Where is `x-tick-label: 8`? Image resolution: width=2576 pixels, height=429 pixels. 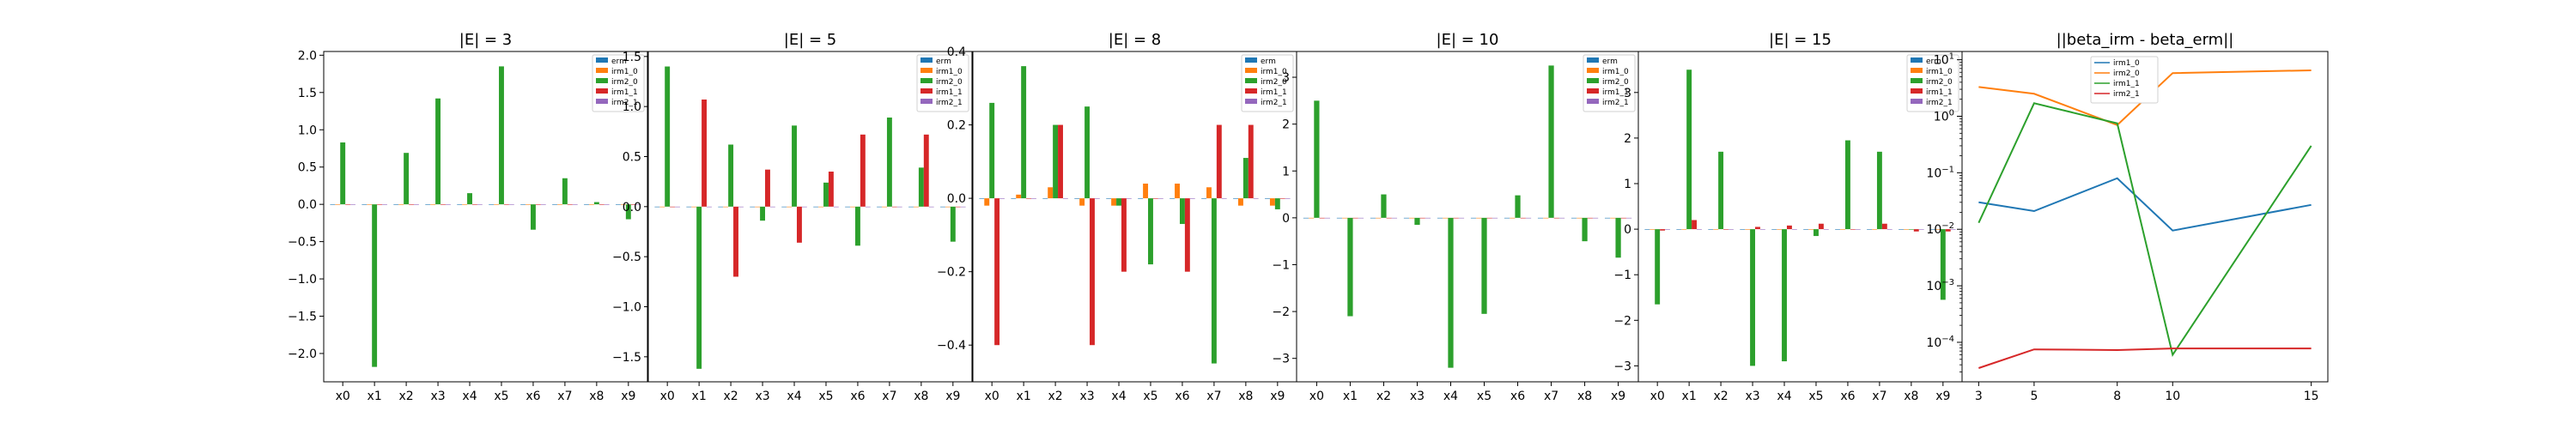
x-tick-label: 8 is located at coordinates (2117, 396).